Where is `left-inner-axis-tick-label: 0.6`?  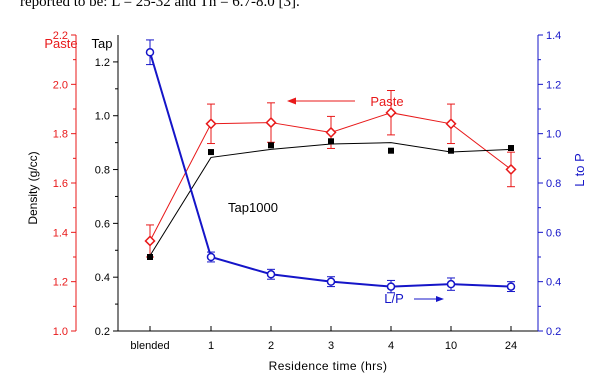
left-inner-axis-tick-label: 0.6 is located at coordinates (102, 224).